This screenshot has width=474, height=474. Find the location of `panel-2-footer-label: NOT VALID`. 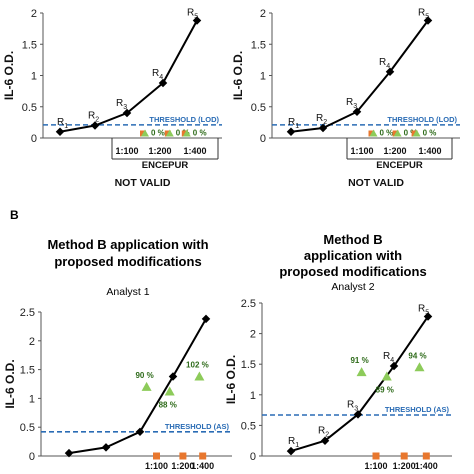

panel-2-footer-label: NOT VALID is located at coordinates (376, 183).